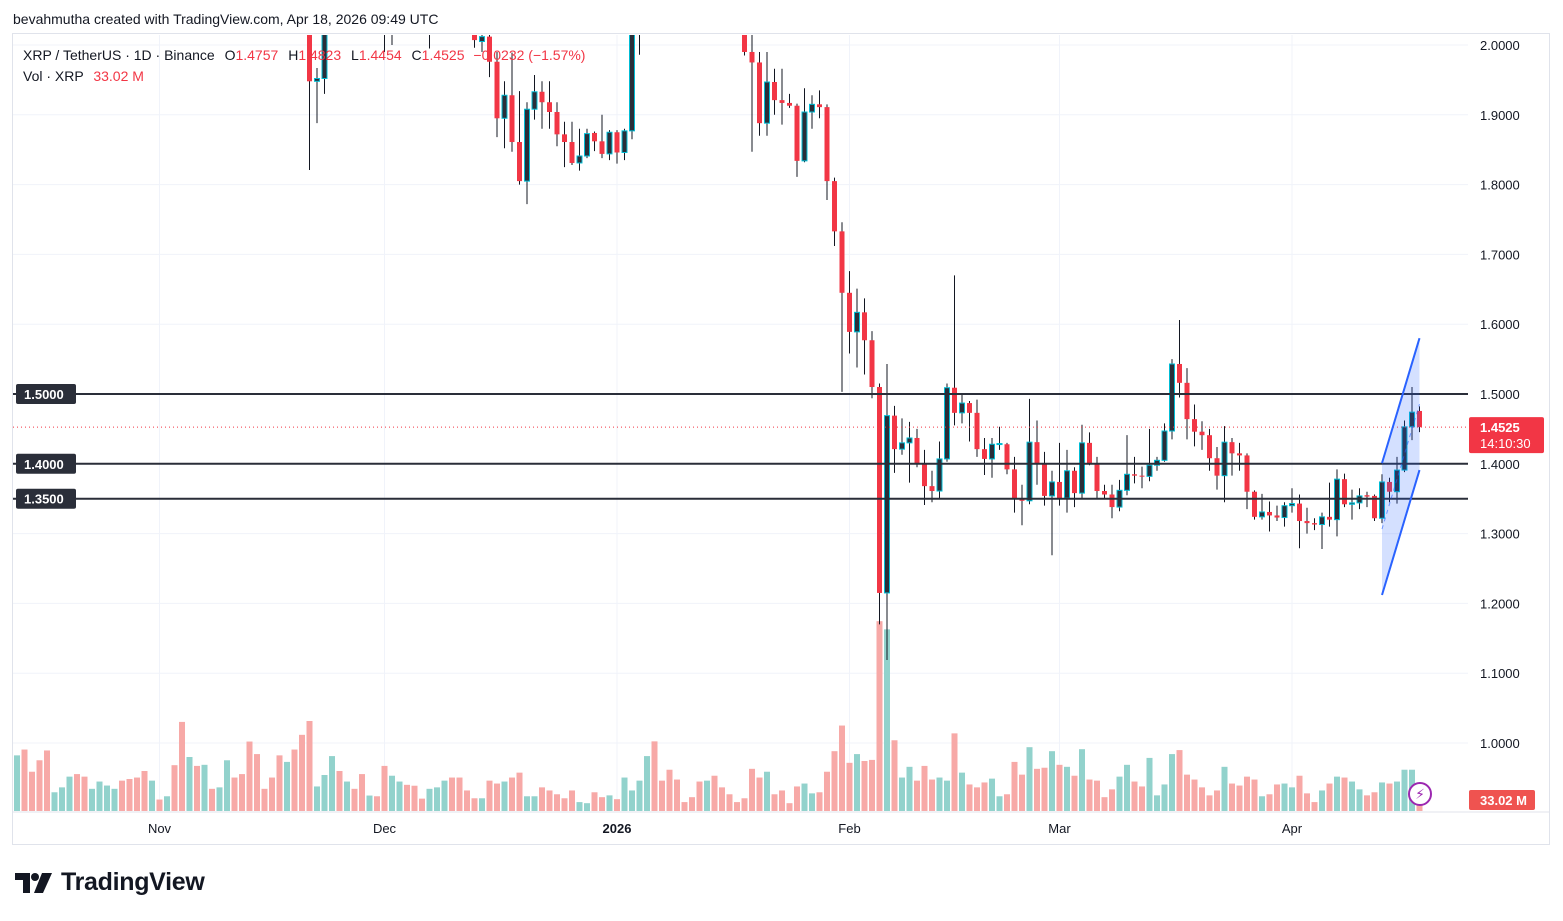  What do you see at coordinates (1420, 794) in the screenshot?
I see `lightning-icon: ⚡` at bounding box center [1420, 794].